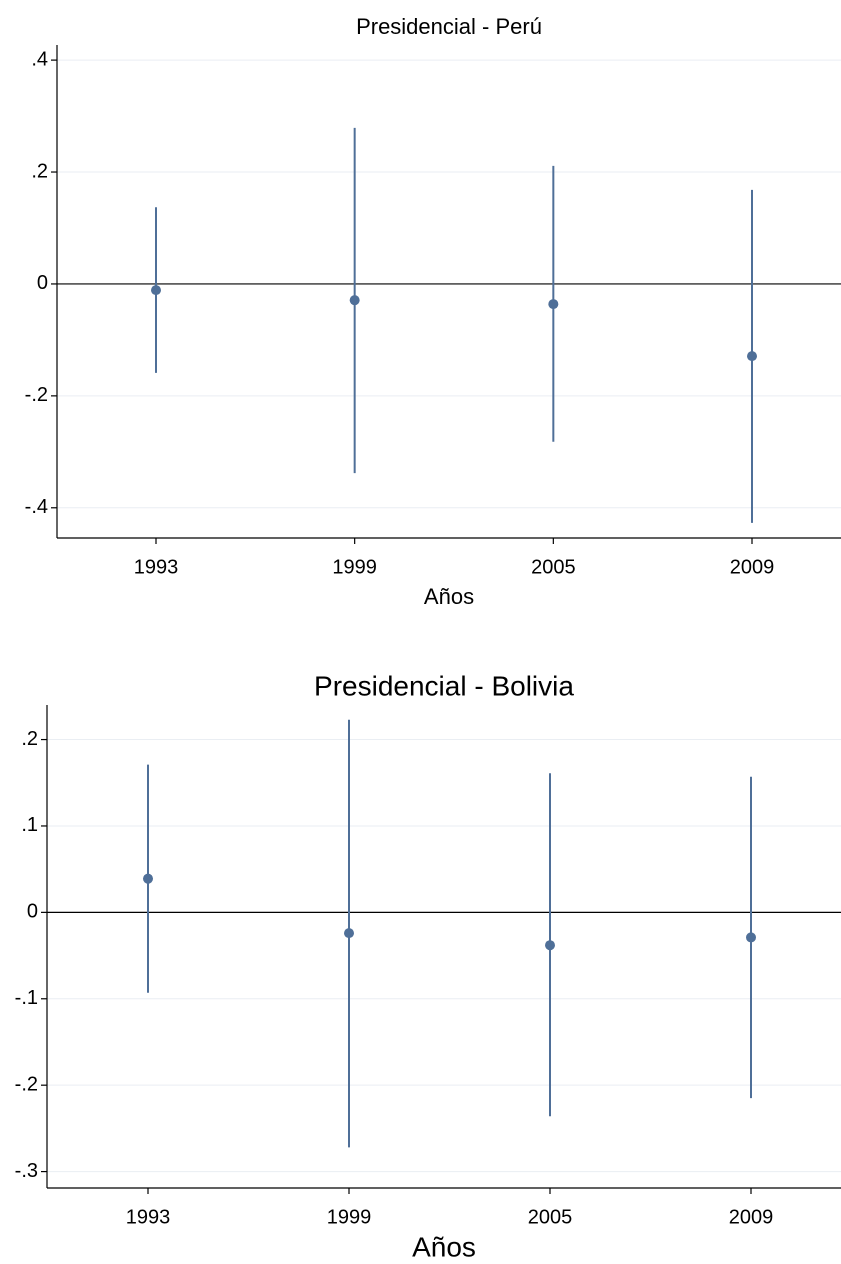 The image size is (841, 1264). Describe the element at coordinates (36, 507) in the screenshot. I see `y-tick-label: -.4` at that location.